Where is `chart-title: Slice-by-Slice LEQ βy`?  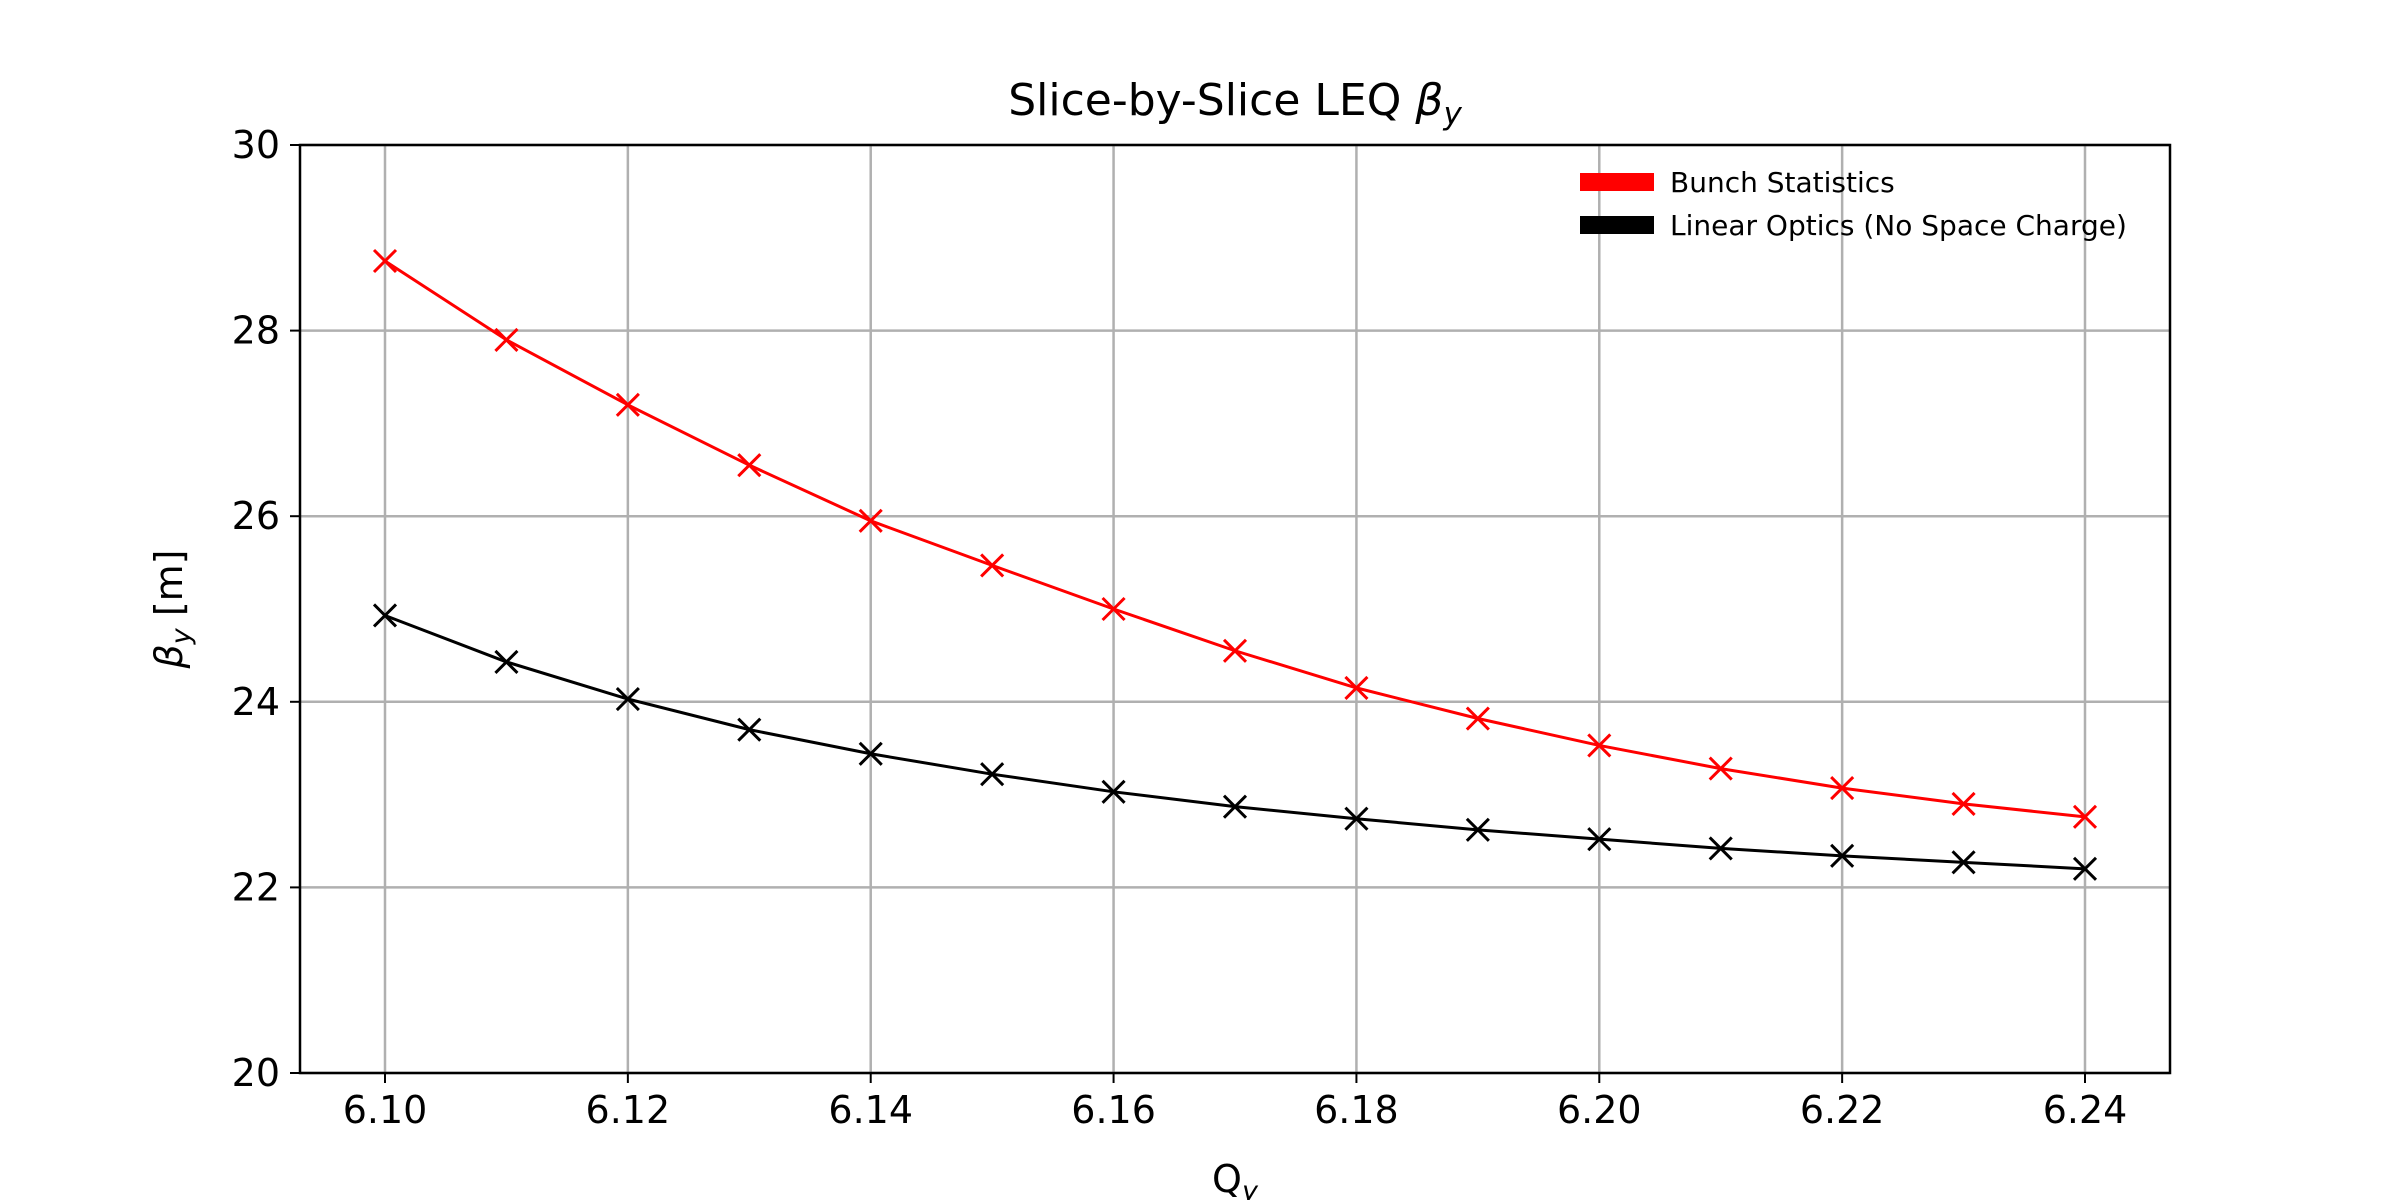
chart-title: Slice-by-Slice LEQ βy is located at coordinates (1235, 103).